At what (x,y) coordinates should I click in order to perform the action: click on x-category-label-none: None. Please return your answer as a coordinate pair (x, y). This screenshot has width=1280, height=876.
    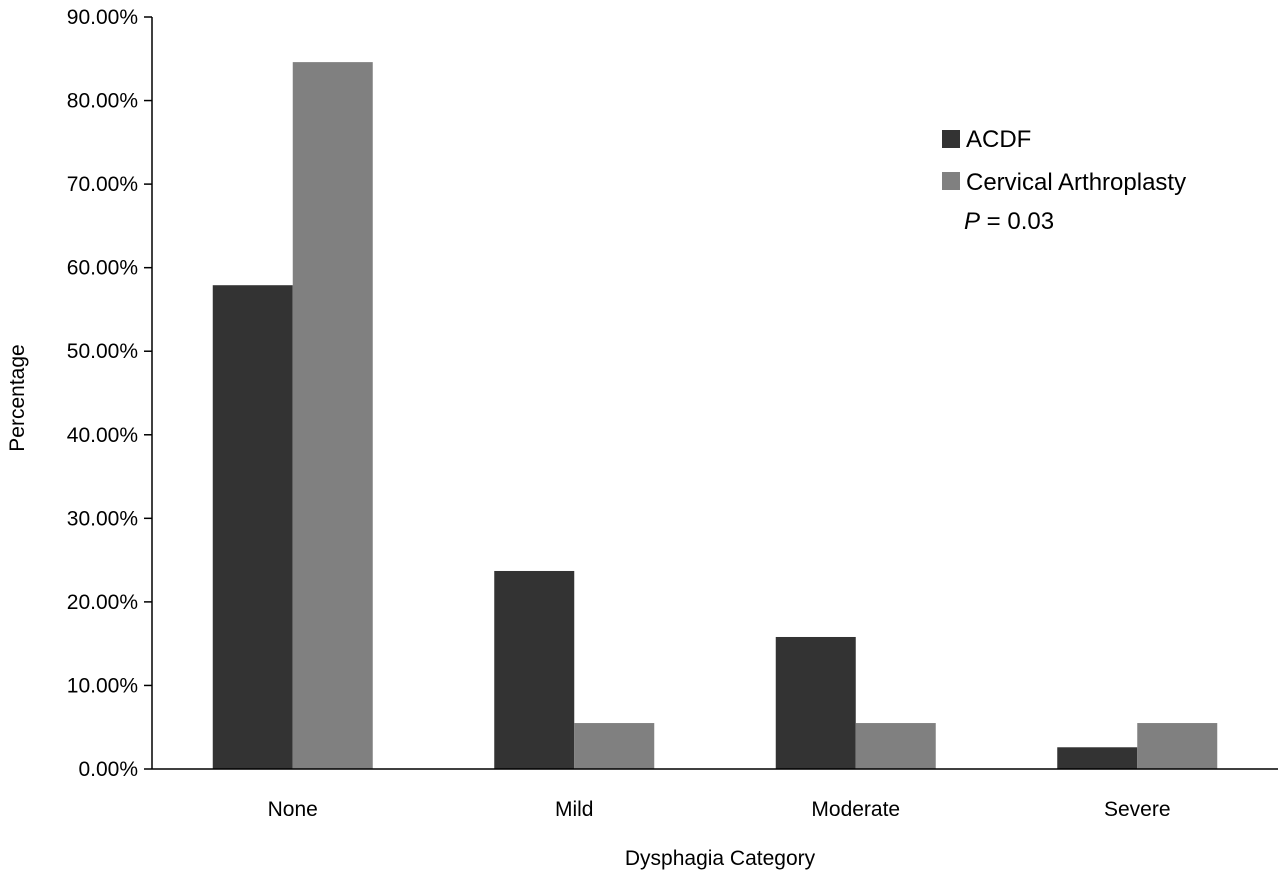
    Looking at the image, I should click on (293, 809).